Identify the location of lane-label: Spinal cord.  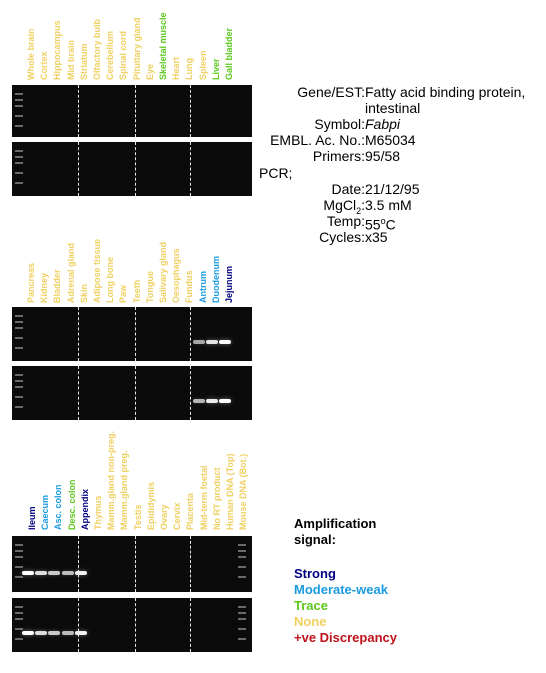
(123, 55).